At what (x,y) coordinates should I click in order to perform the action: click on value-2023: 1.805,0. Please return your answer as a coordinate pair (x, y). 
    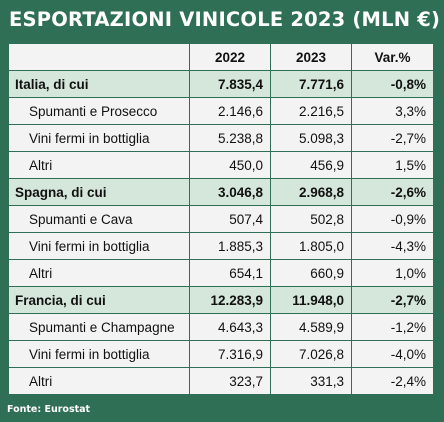
    Looking at the image, I should click on (311, 246).